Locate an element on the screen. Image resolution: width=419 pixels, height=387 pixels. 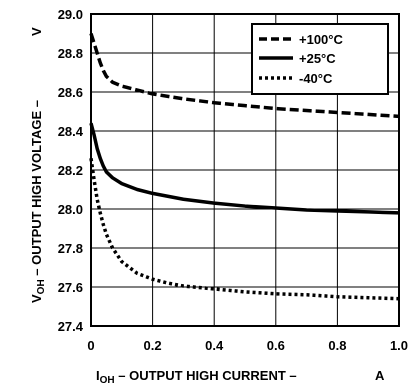
y-tick-labels: 27.4 27.6 27.8 28.0 28.2 28.4 28.6 28.8 29.0 is located at coordinates (71, 170).